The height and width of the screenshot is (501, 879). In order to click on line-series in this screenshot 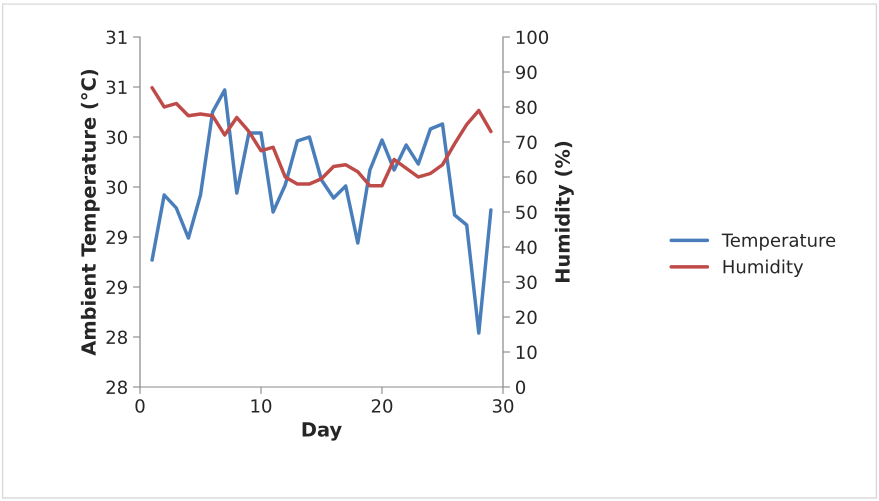, I will do `click(321, 137)`.